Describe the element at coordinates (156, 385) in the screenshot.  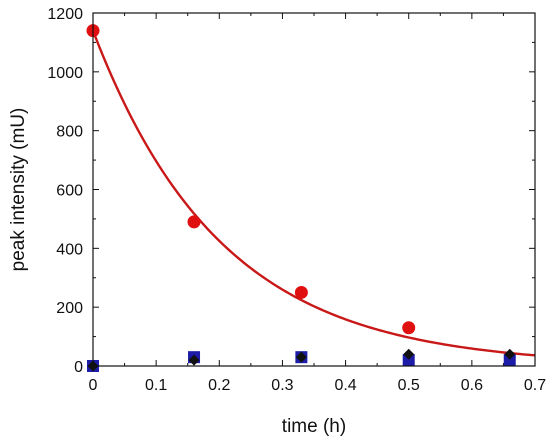
I see `x-tick-label: 0.1` at that location.